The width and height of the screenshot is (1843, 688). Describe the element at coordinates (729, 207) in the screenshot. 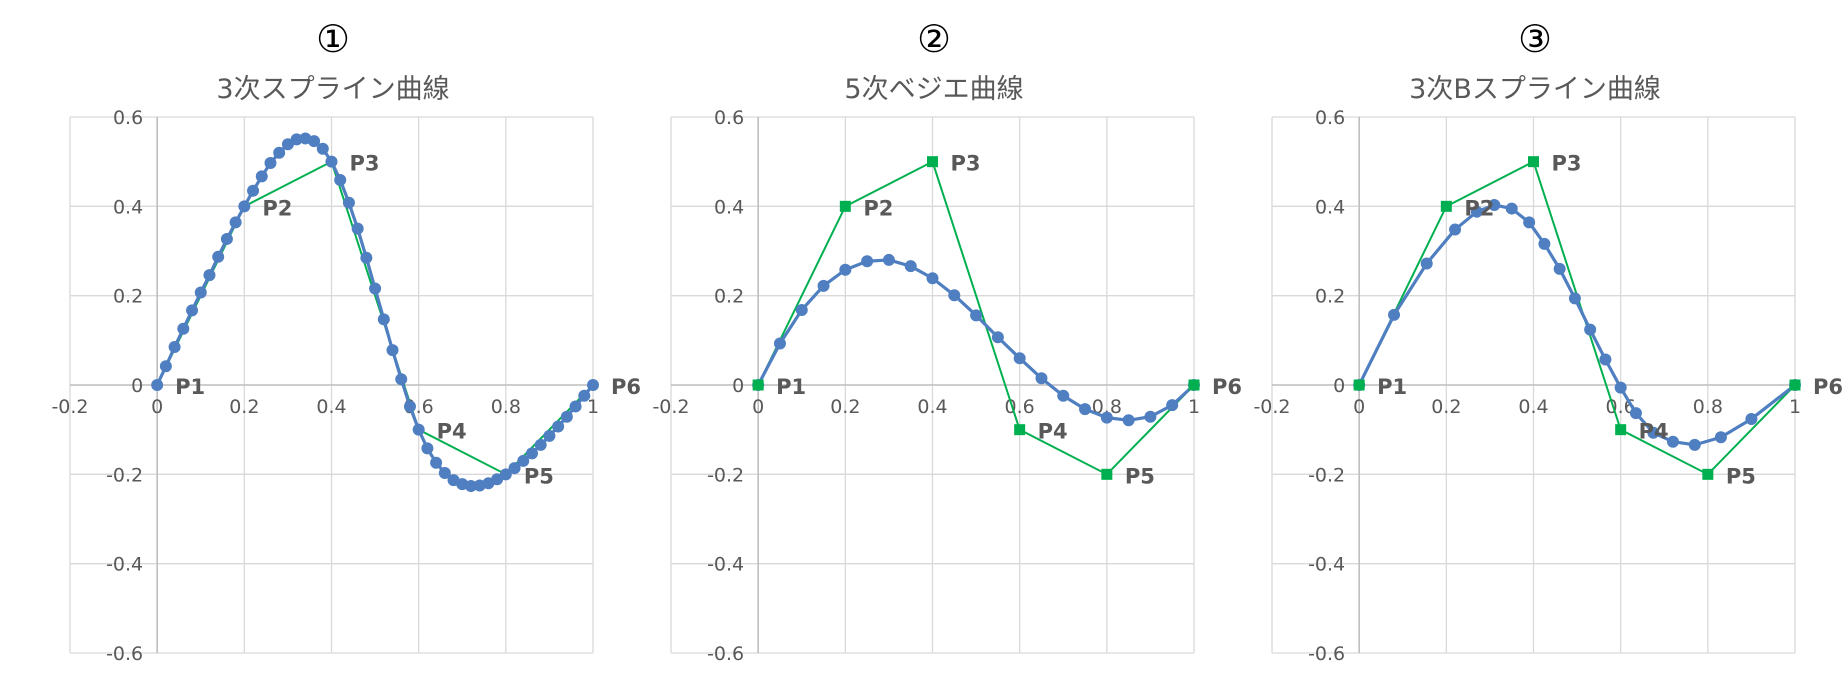

I see `y-tick-label: 0.4` at that location.